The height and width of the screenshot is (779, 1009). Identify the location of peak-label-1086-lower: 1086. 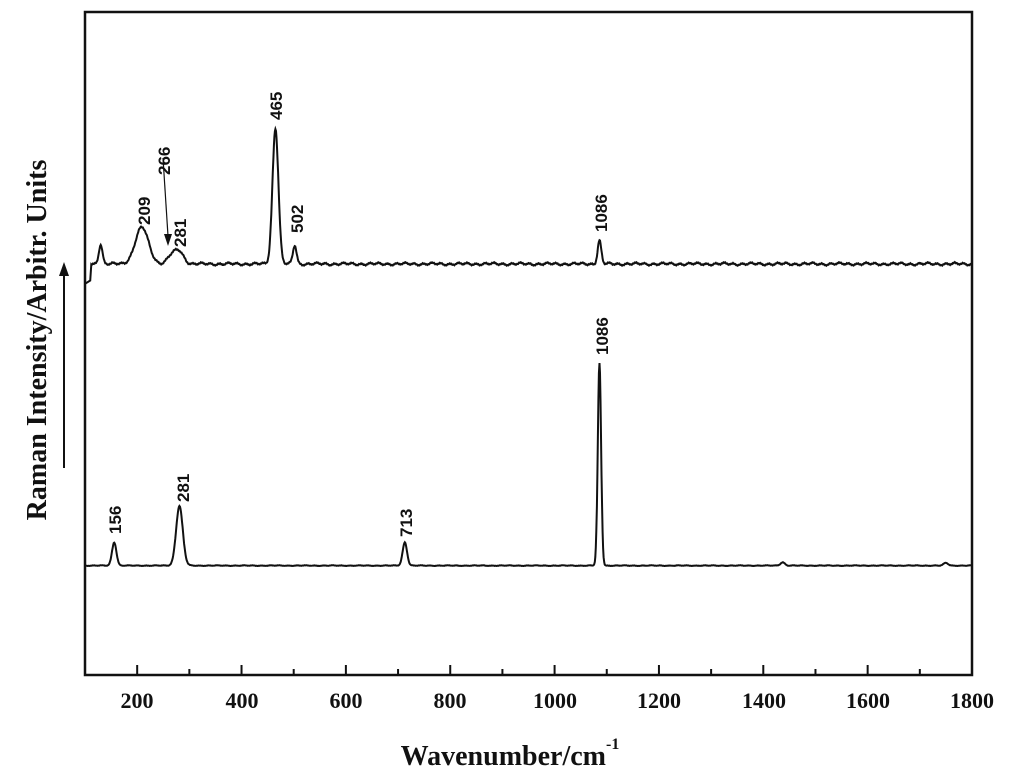
(602, 336).